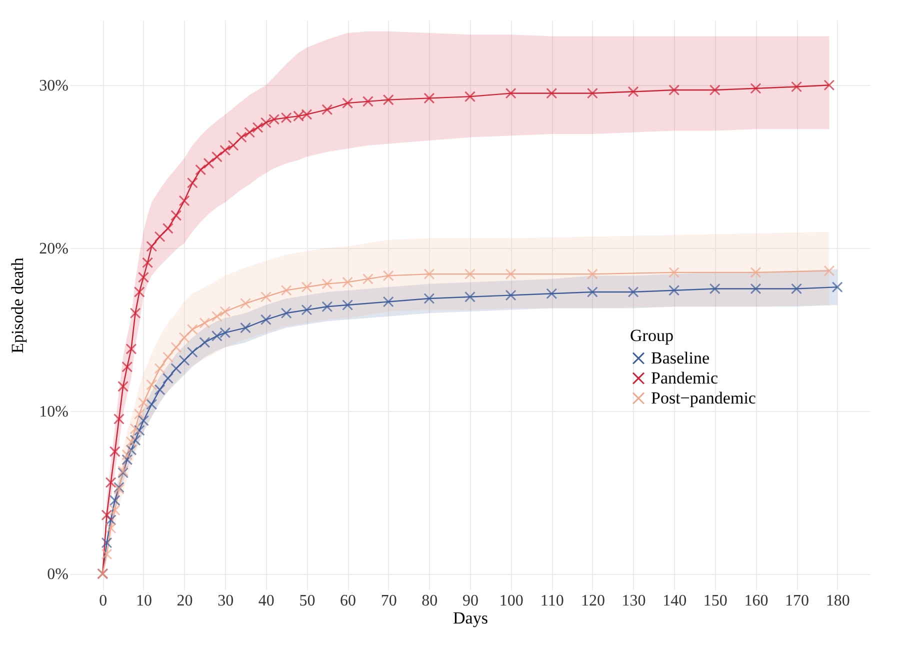 The height and width of the screenshot is (649, 899). Describe the element at coordinates (53, 249) in the screenshot. I see `y-tick-label: 20%` at that location.